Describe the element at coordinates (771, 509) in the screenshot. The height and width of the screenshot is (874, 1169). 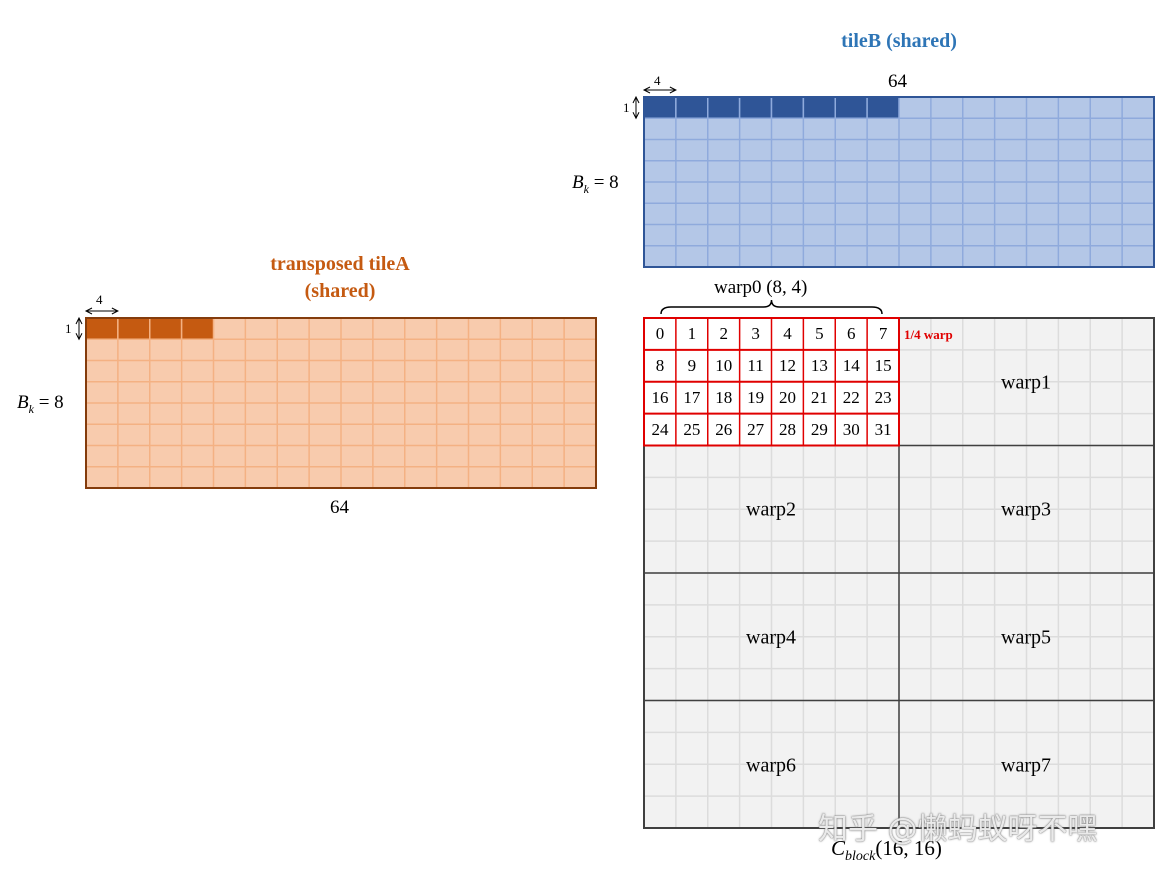
I see `warp2-label: warp2` at that location.